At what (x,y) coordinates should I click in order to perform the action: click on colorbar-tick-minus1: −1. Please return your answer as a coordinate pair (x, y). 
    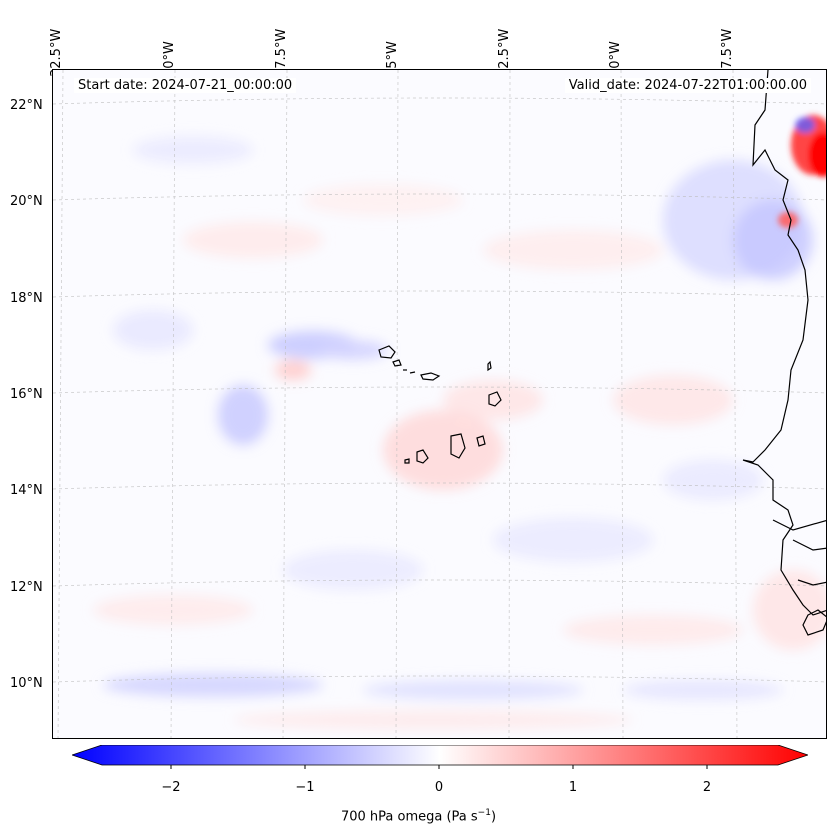
    Looking at the image, I should click on (305, 787).